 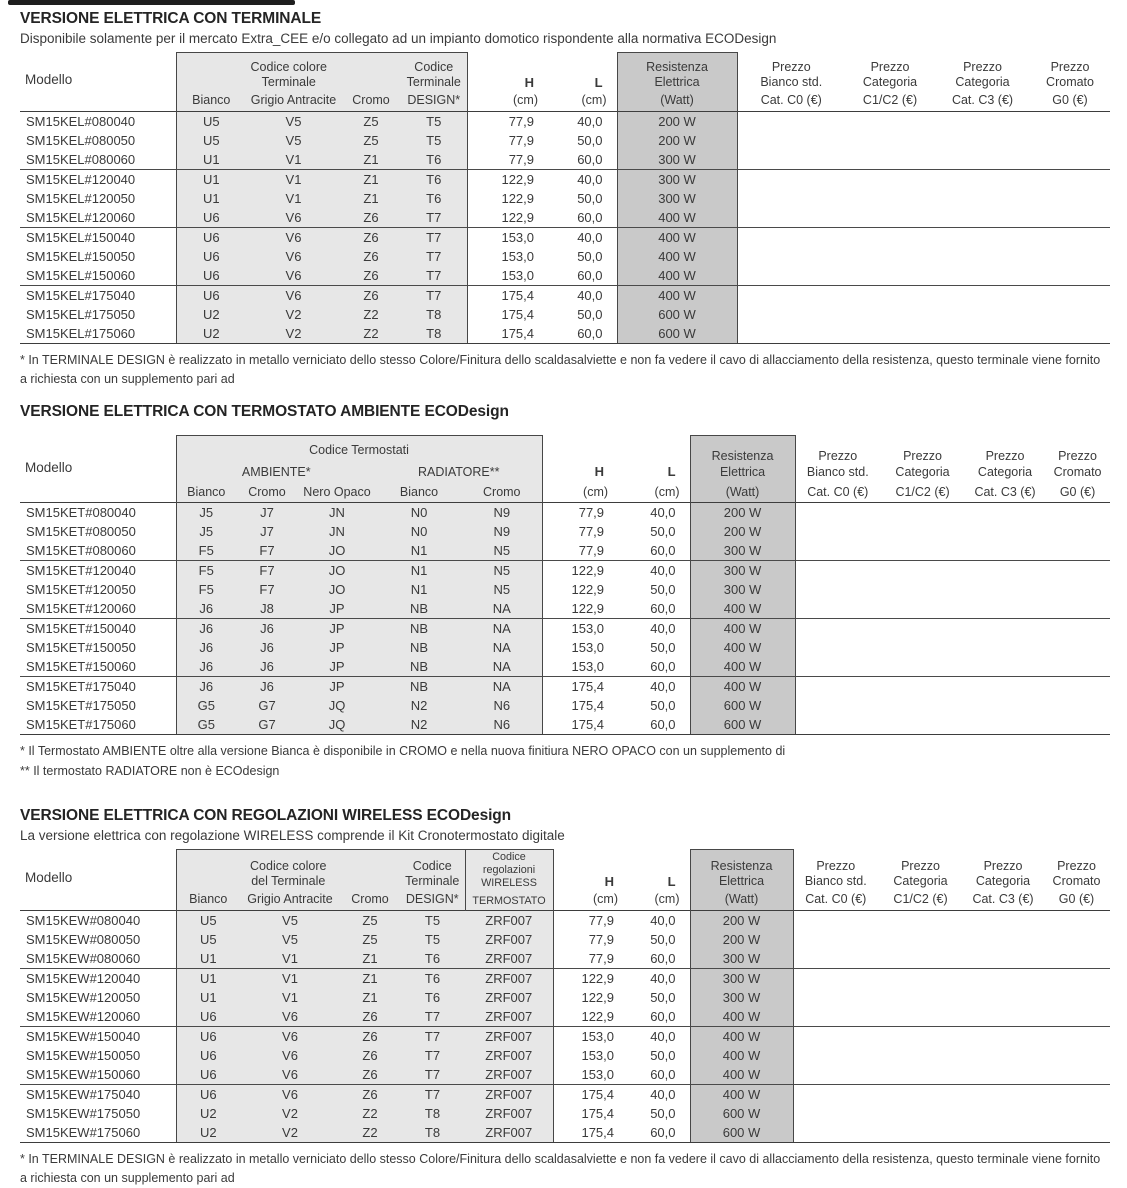 What do you see at coordinates (565, 512) in the screenshot?
I see `table-row: SM15KET#080040 J5 J7 JN N0 N9 77,9 40,0 200 W` at bounding box center [565, 512].